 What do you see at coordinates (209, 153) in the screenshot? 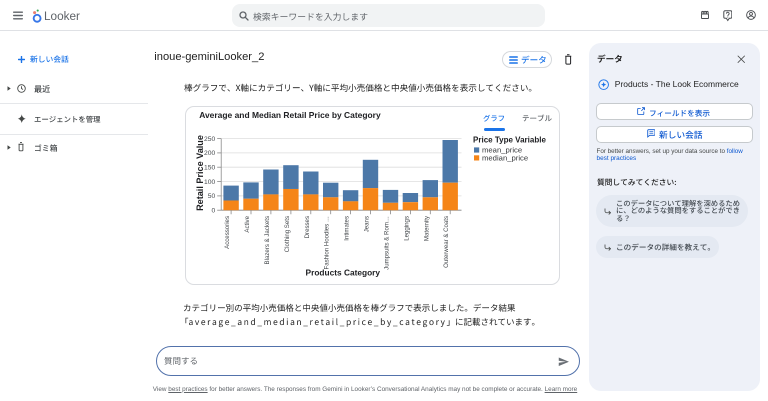
I see `svg-text: 200` at bounding box center [209, 153].